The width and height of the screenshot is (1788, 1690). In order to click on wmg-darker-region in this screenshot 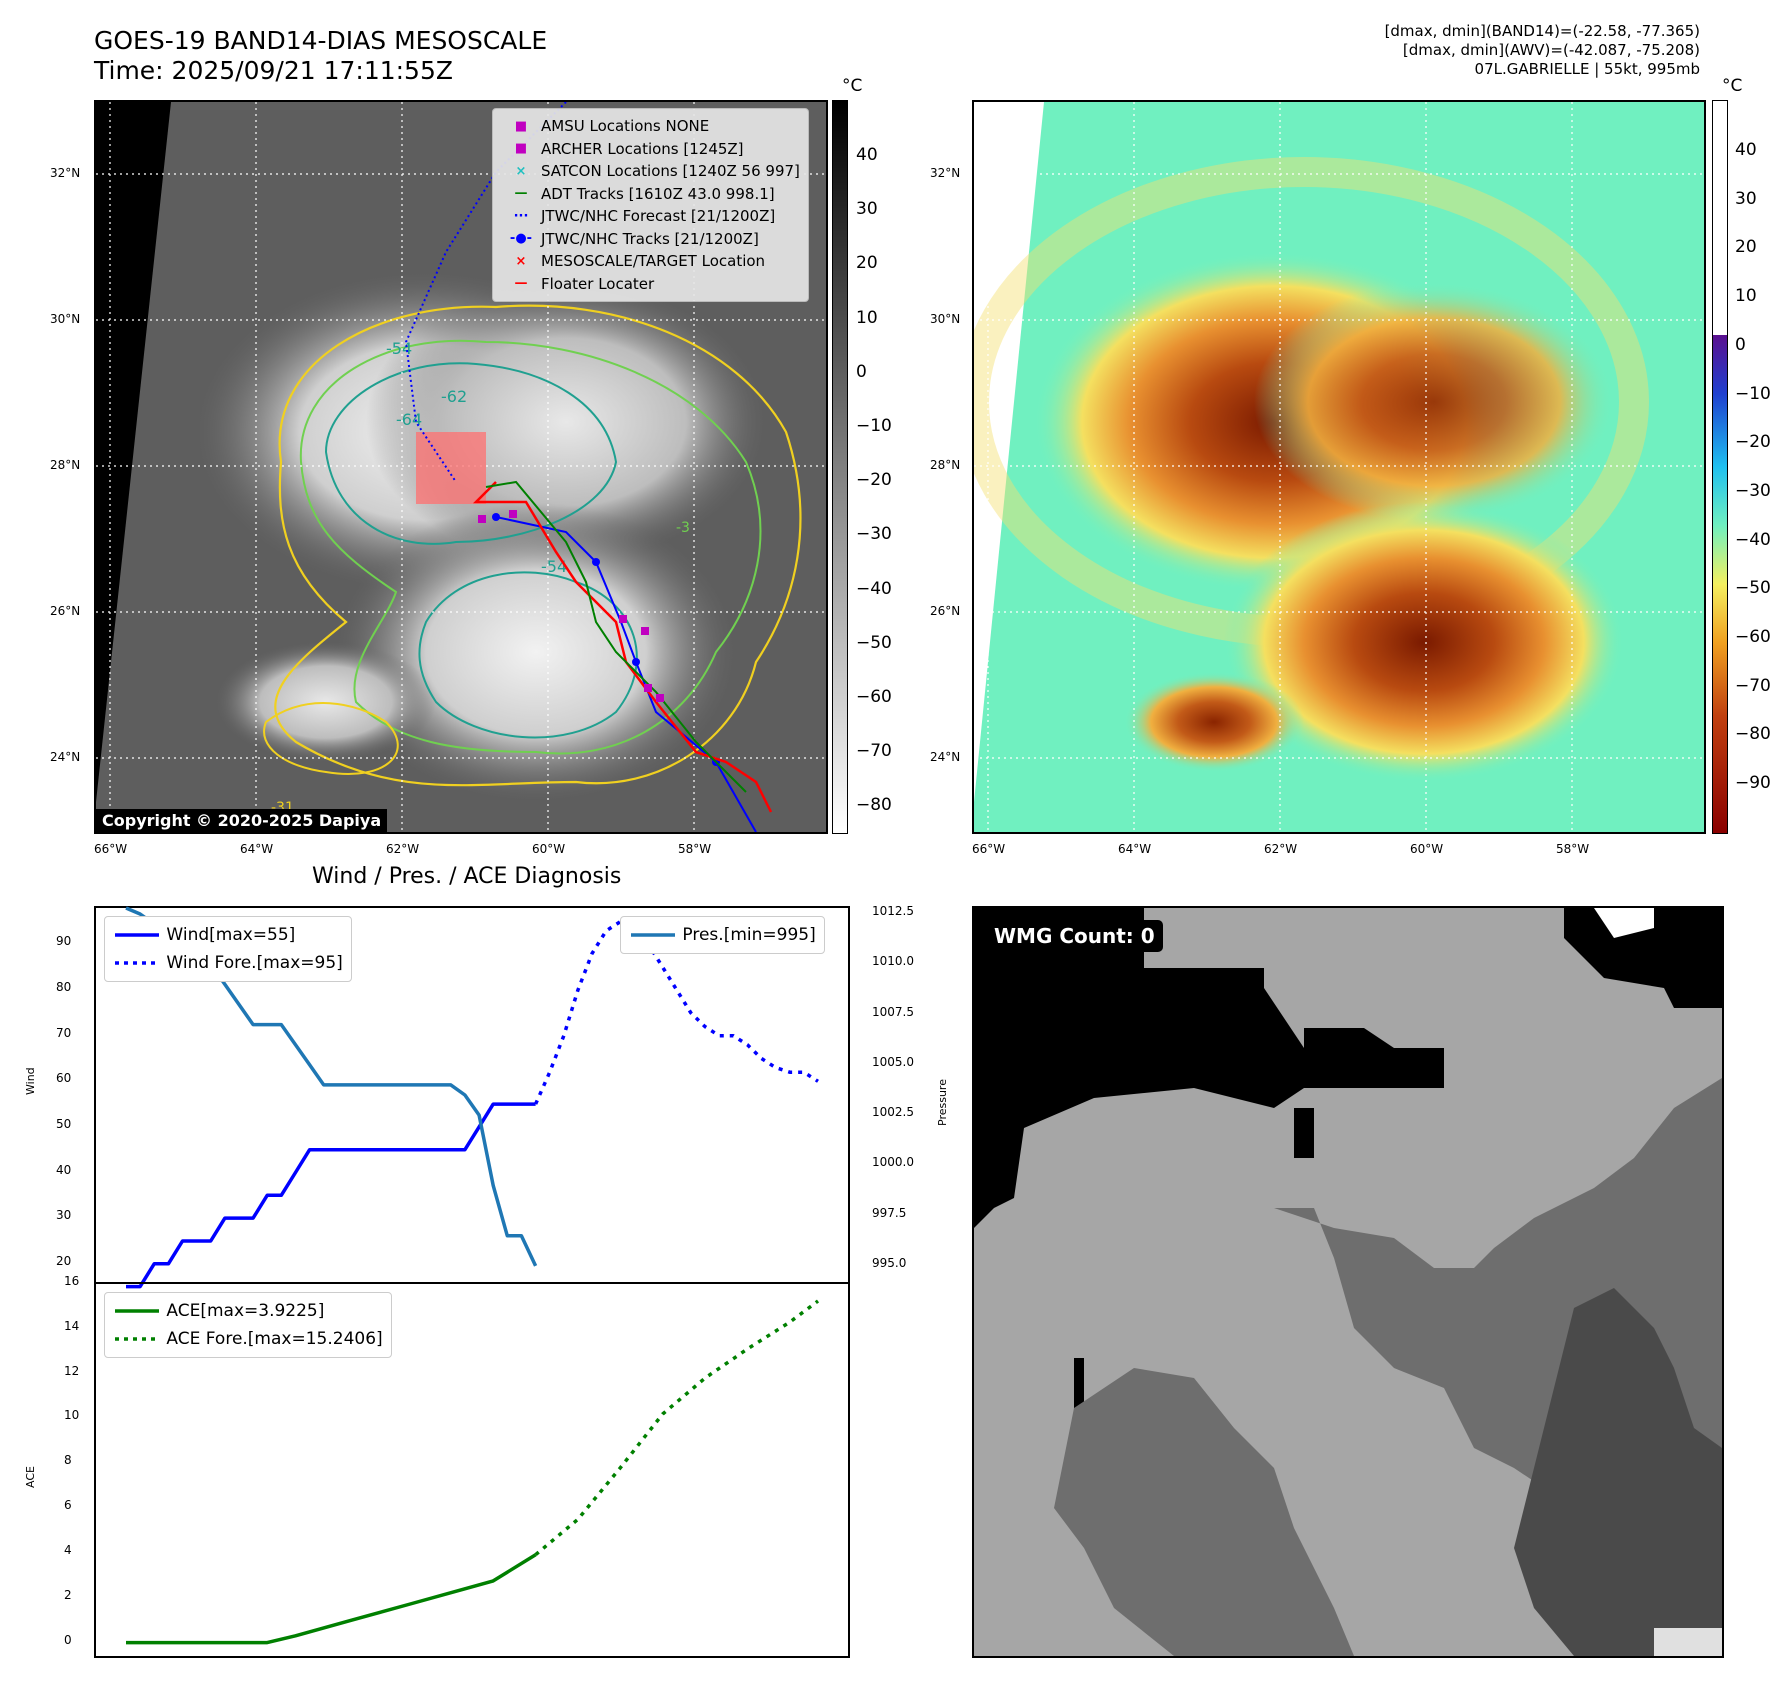, I will do `click(1618, 1472)`.